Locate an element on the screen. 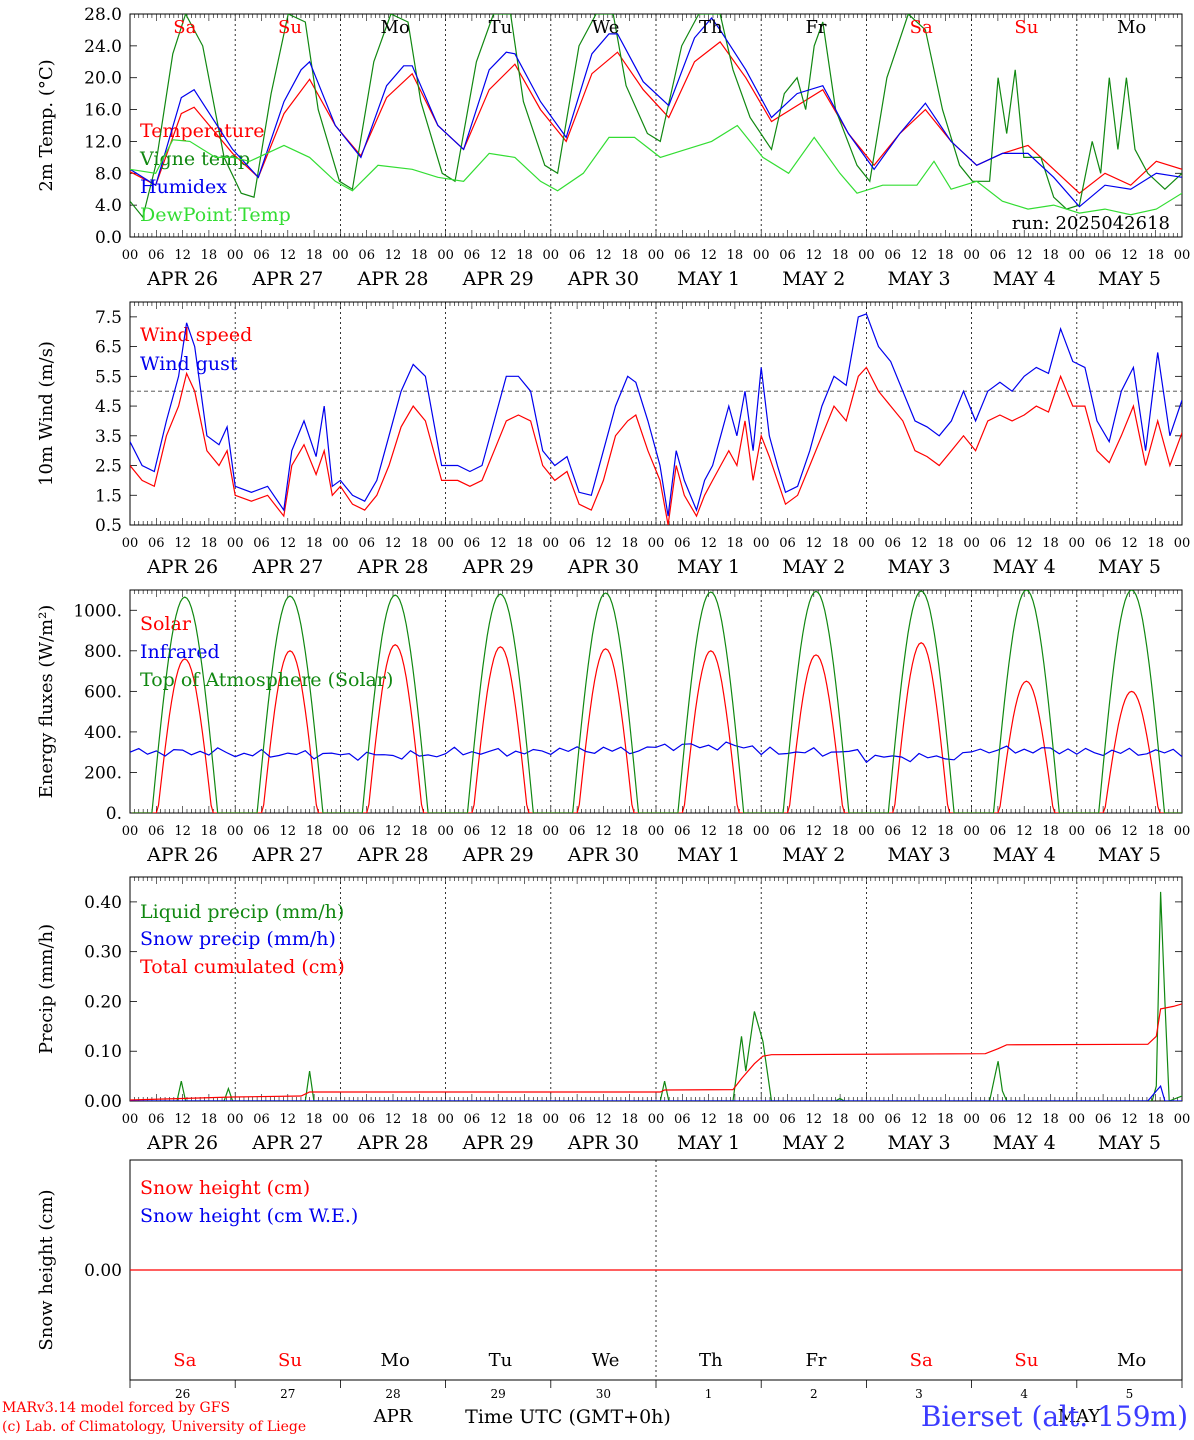 The width and height of the screenshot is (1194, 1440). y-tick-label: 1000. is located at coordinates (97, 611).